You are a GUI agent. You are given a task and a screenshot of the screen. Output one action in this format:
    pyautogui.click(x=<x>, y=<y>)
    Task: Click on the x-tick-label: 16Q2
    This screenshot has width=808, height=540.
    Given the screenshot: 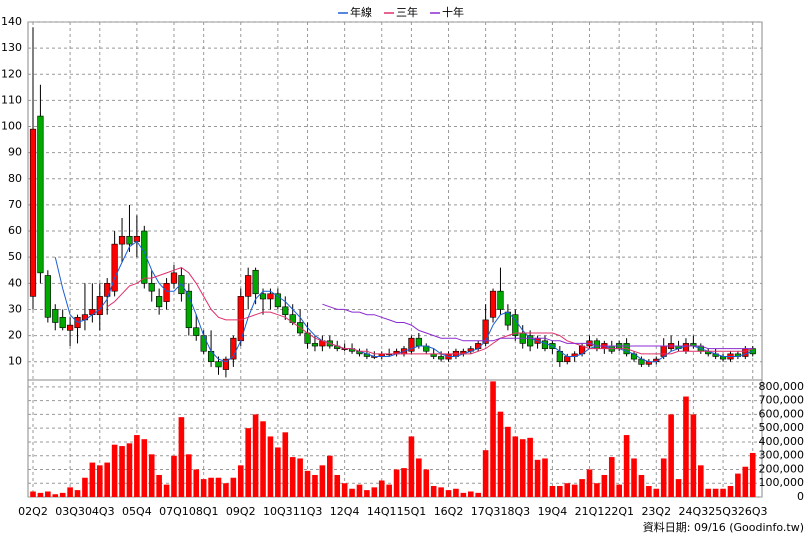 What is the action you would take?
    pyautogui.click(x=449, y=511)
    